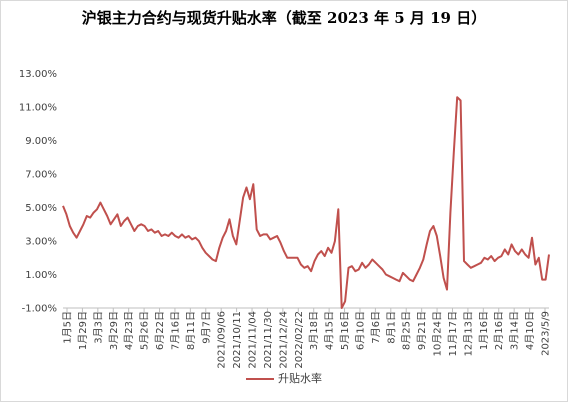 The width and height of the screenshot is (568, 402). I want to click on x-tick-label: 7月16日, so click(175, 330).